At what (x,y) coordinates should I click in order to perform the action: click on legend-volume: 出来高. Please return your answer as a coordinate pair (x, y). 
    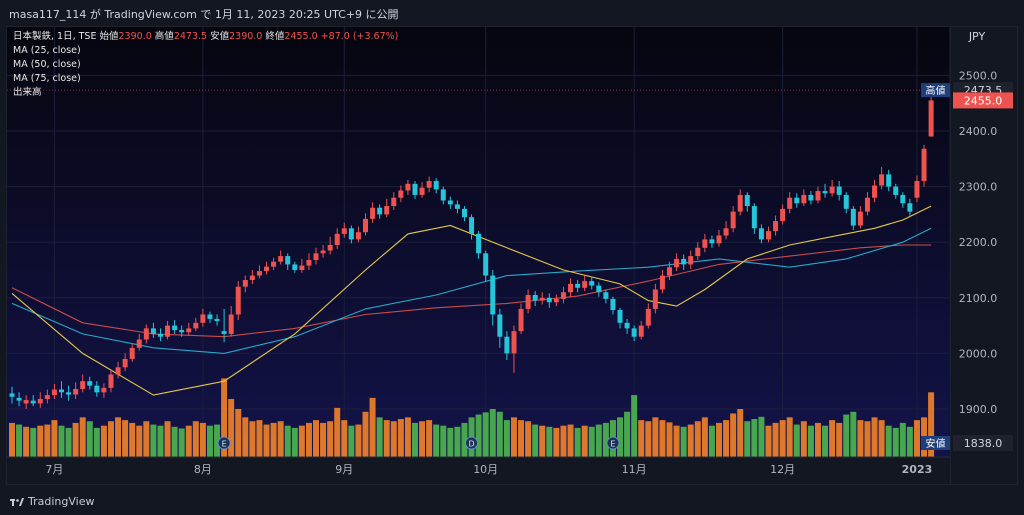
    Looking at the image, I should click on (27, 92).